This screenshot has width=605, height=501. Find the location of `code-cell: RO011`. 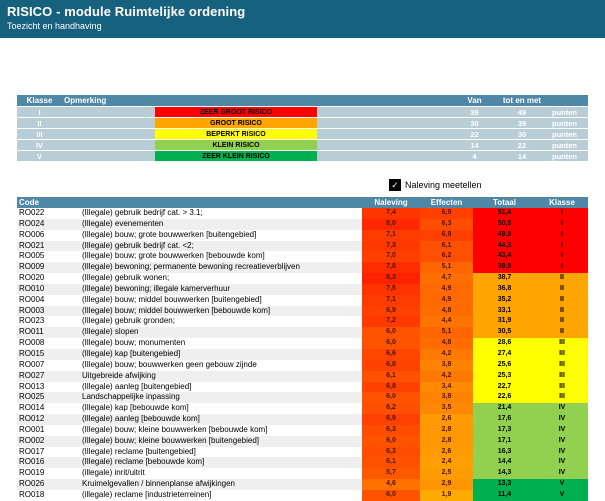

code-cell: RO011 is located at coordinates (47, 333).